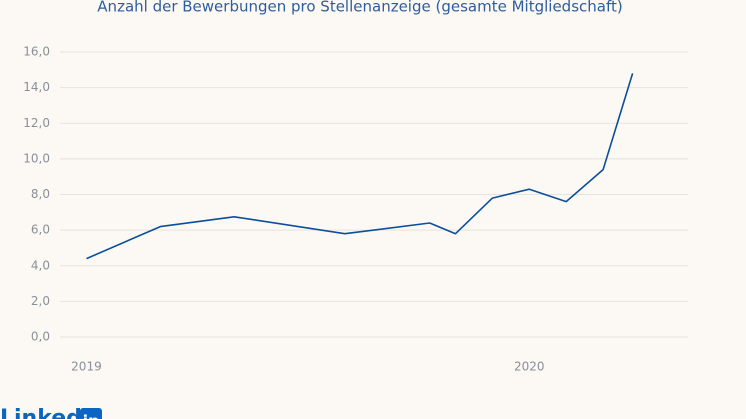 The height and width of the screenshot is (419, 746). I want to click on x-tick-label: 2020, so click(529, 367).